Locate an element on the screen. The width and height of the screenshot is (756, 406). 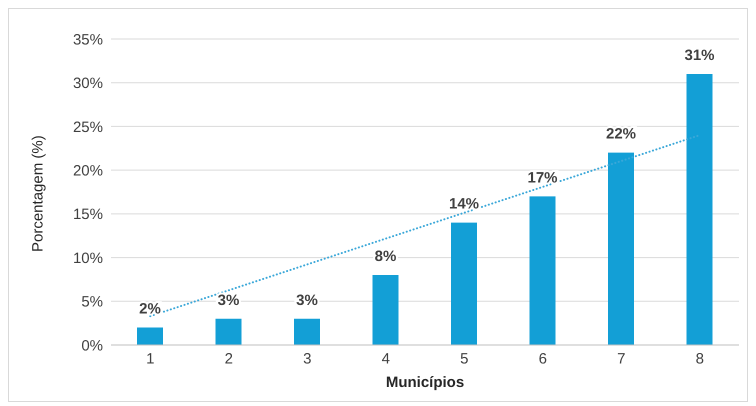
x-tick-label: 3 is located at coordinates (307, 359).